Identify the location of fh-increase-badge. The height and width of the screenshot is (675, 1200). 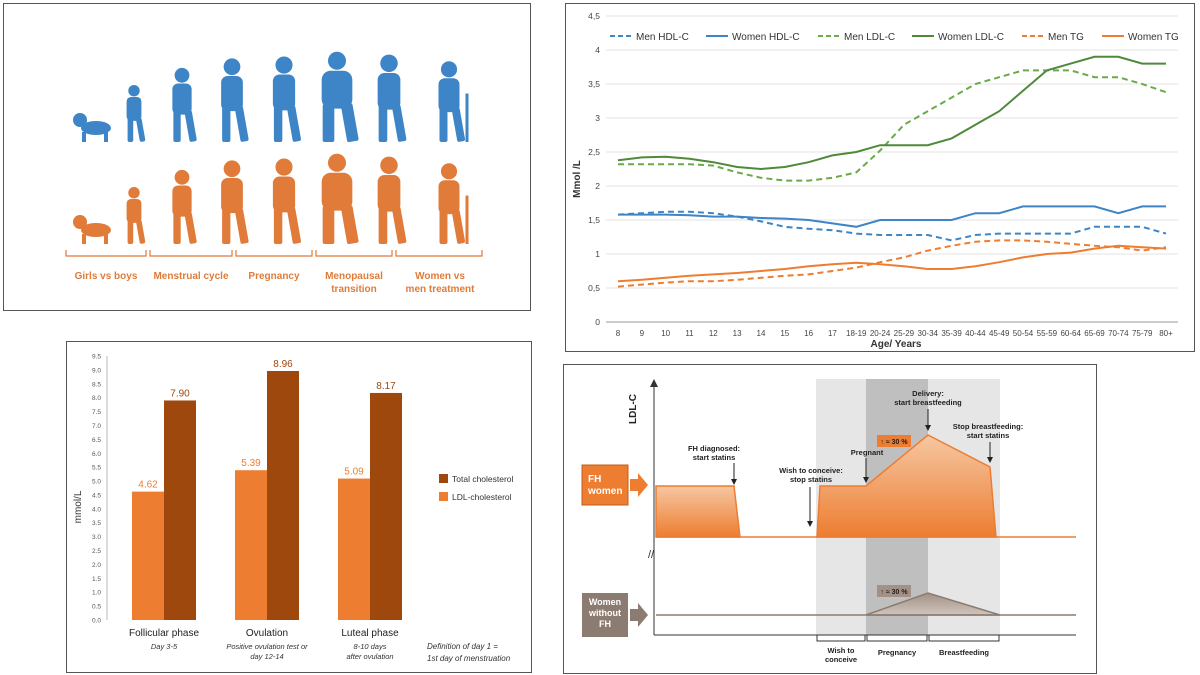
(894, 441).